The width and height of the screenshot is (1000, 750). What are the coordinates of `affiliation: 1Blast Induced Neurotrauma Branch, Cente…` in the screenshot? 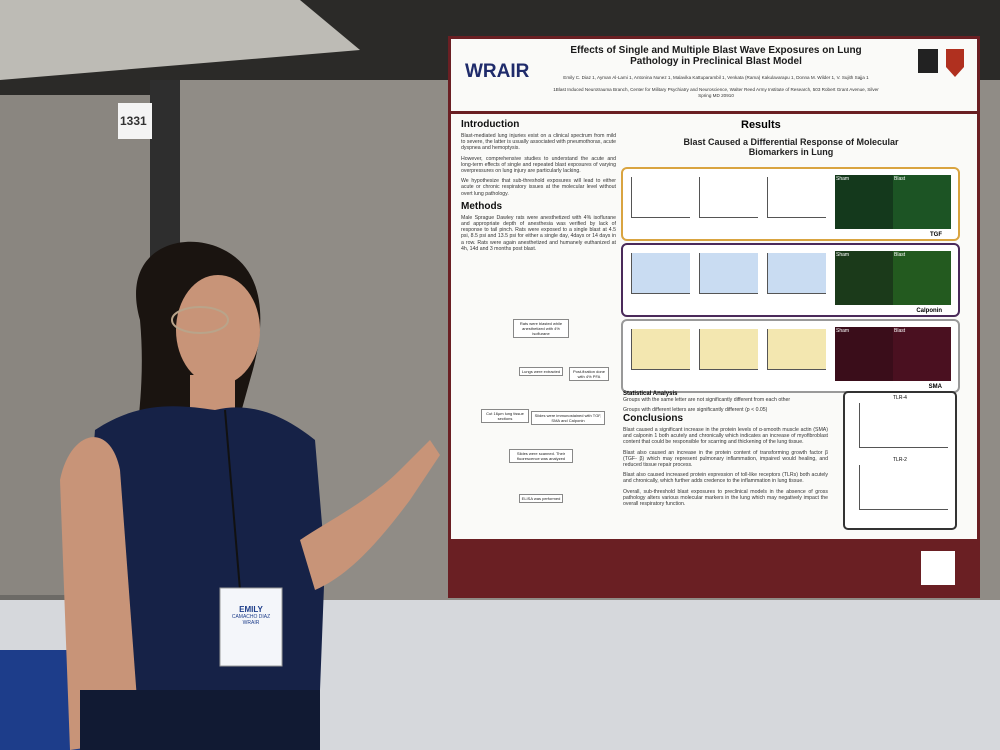 It's located at (716, 92).